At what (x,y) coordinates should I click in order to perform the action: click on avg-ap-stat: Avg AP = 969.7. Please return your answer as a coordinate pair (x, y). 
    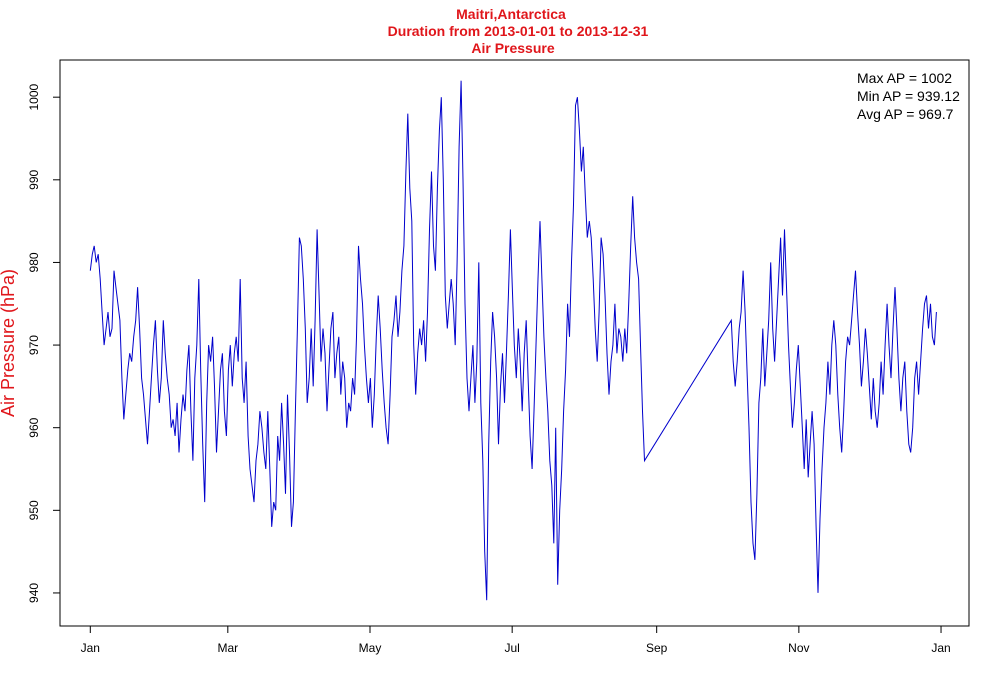
    Looking at the image, I should click on (905, 114).